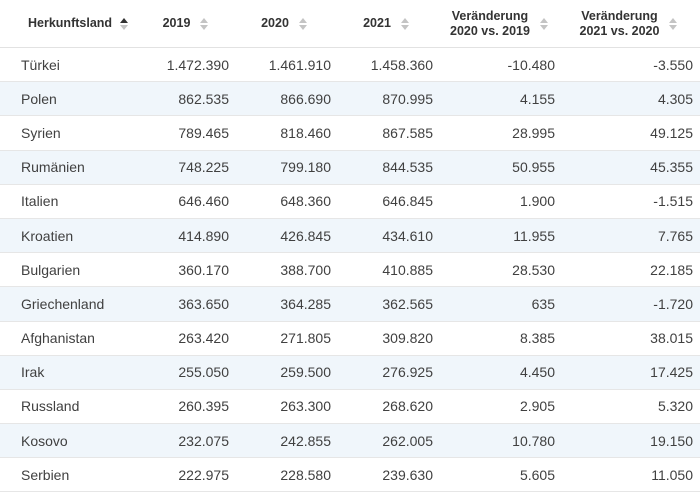 The width and height of the screenshot is (700, 498). I want to click on table-cell-2020: 263.300, so click(288, 407).